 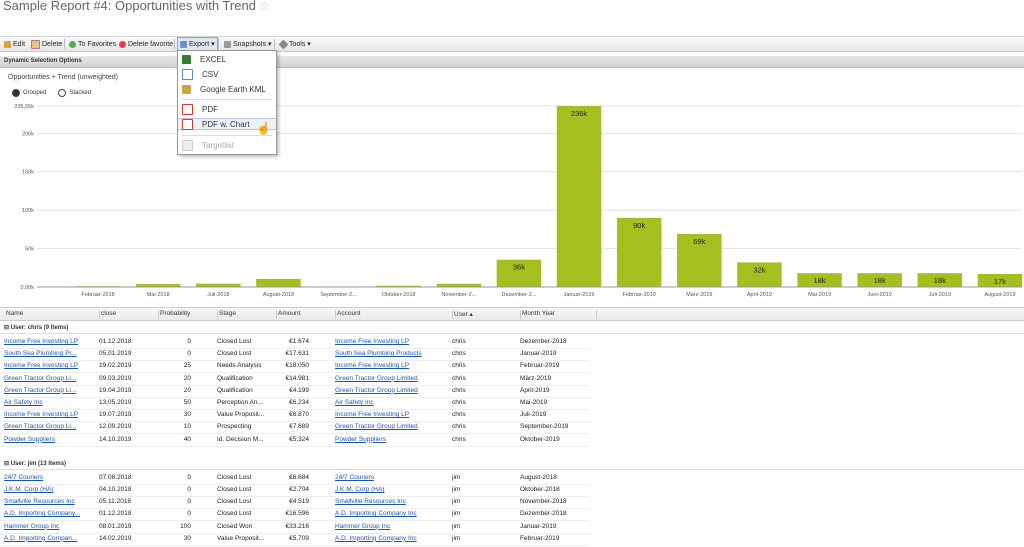 I want to click on group-header: ⊟ User: jim (13 Items), so click(x=512, y=464).